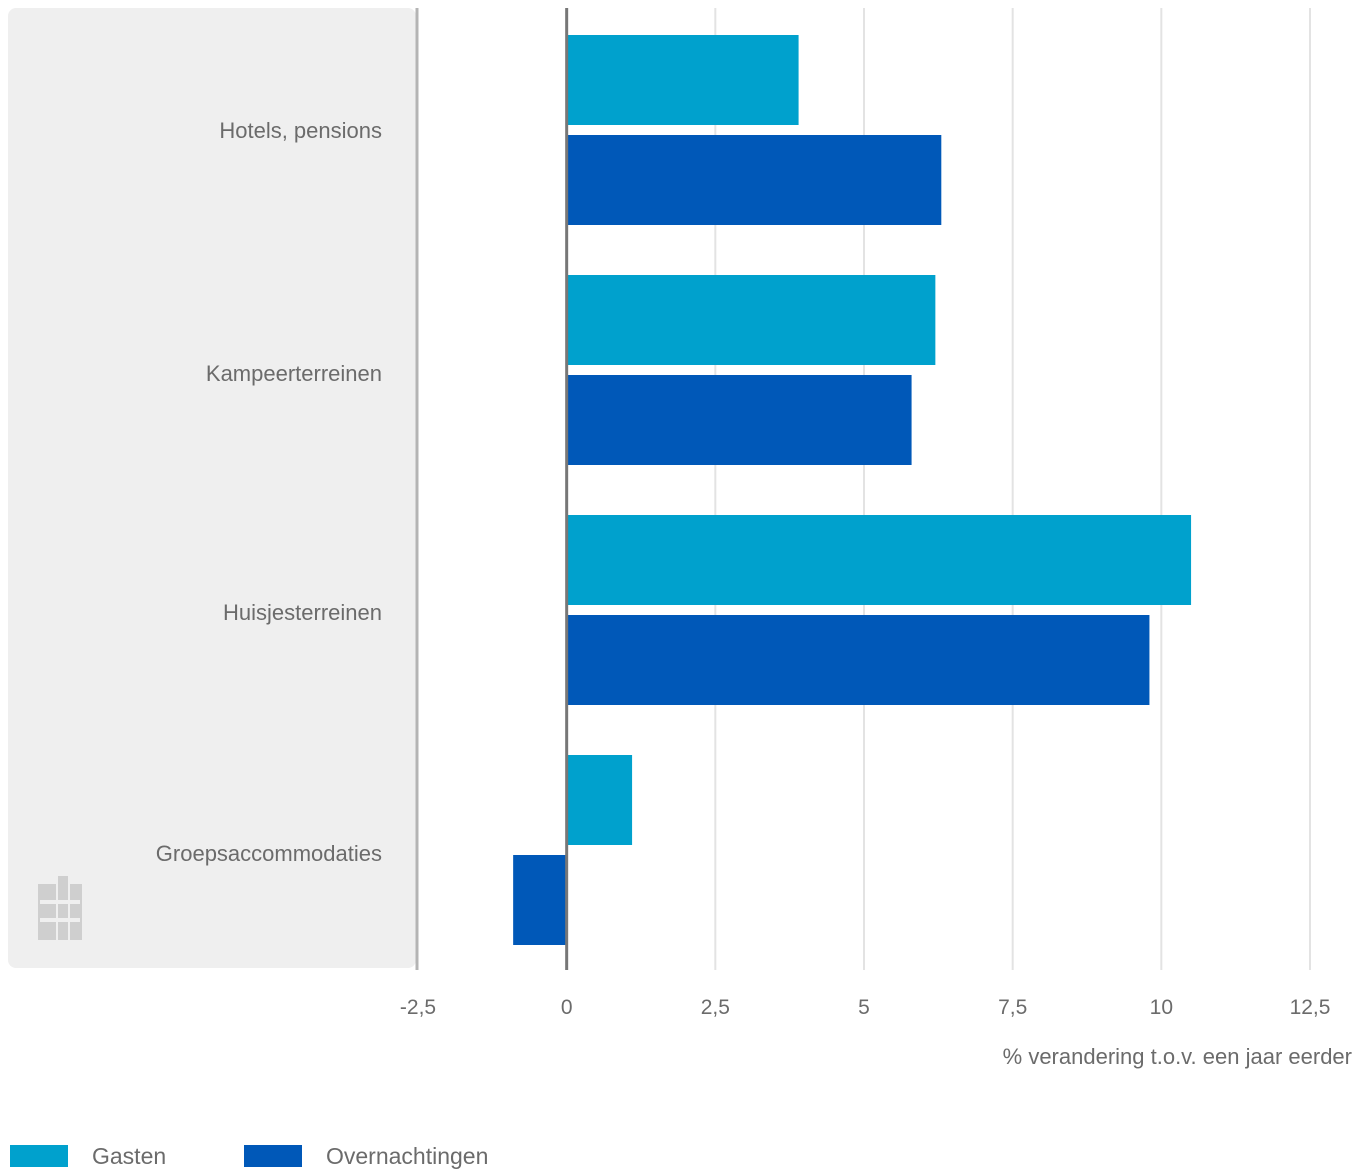  I want to click on legend: Gasten Overnachtingen, so click(249, 1156).